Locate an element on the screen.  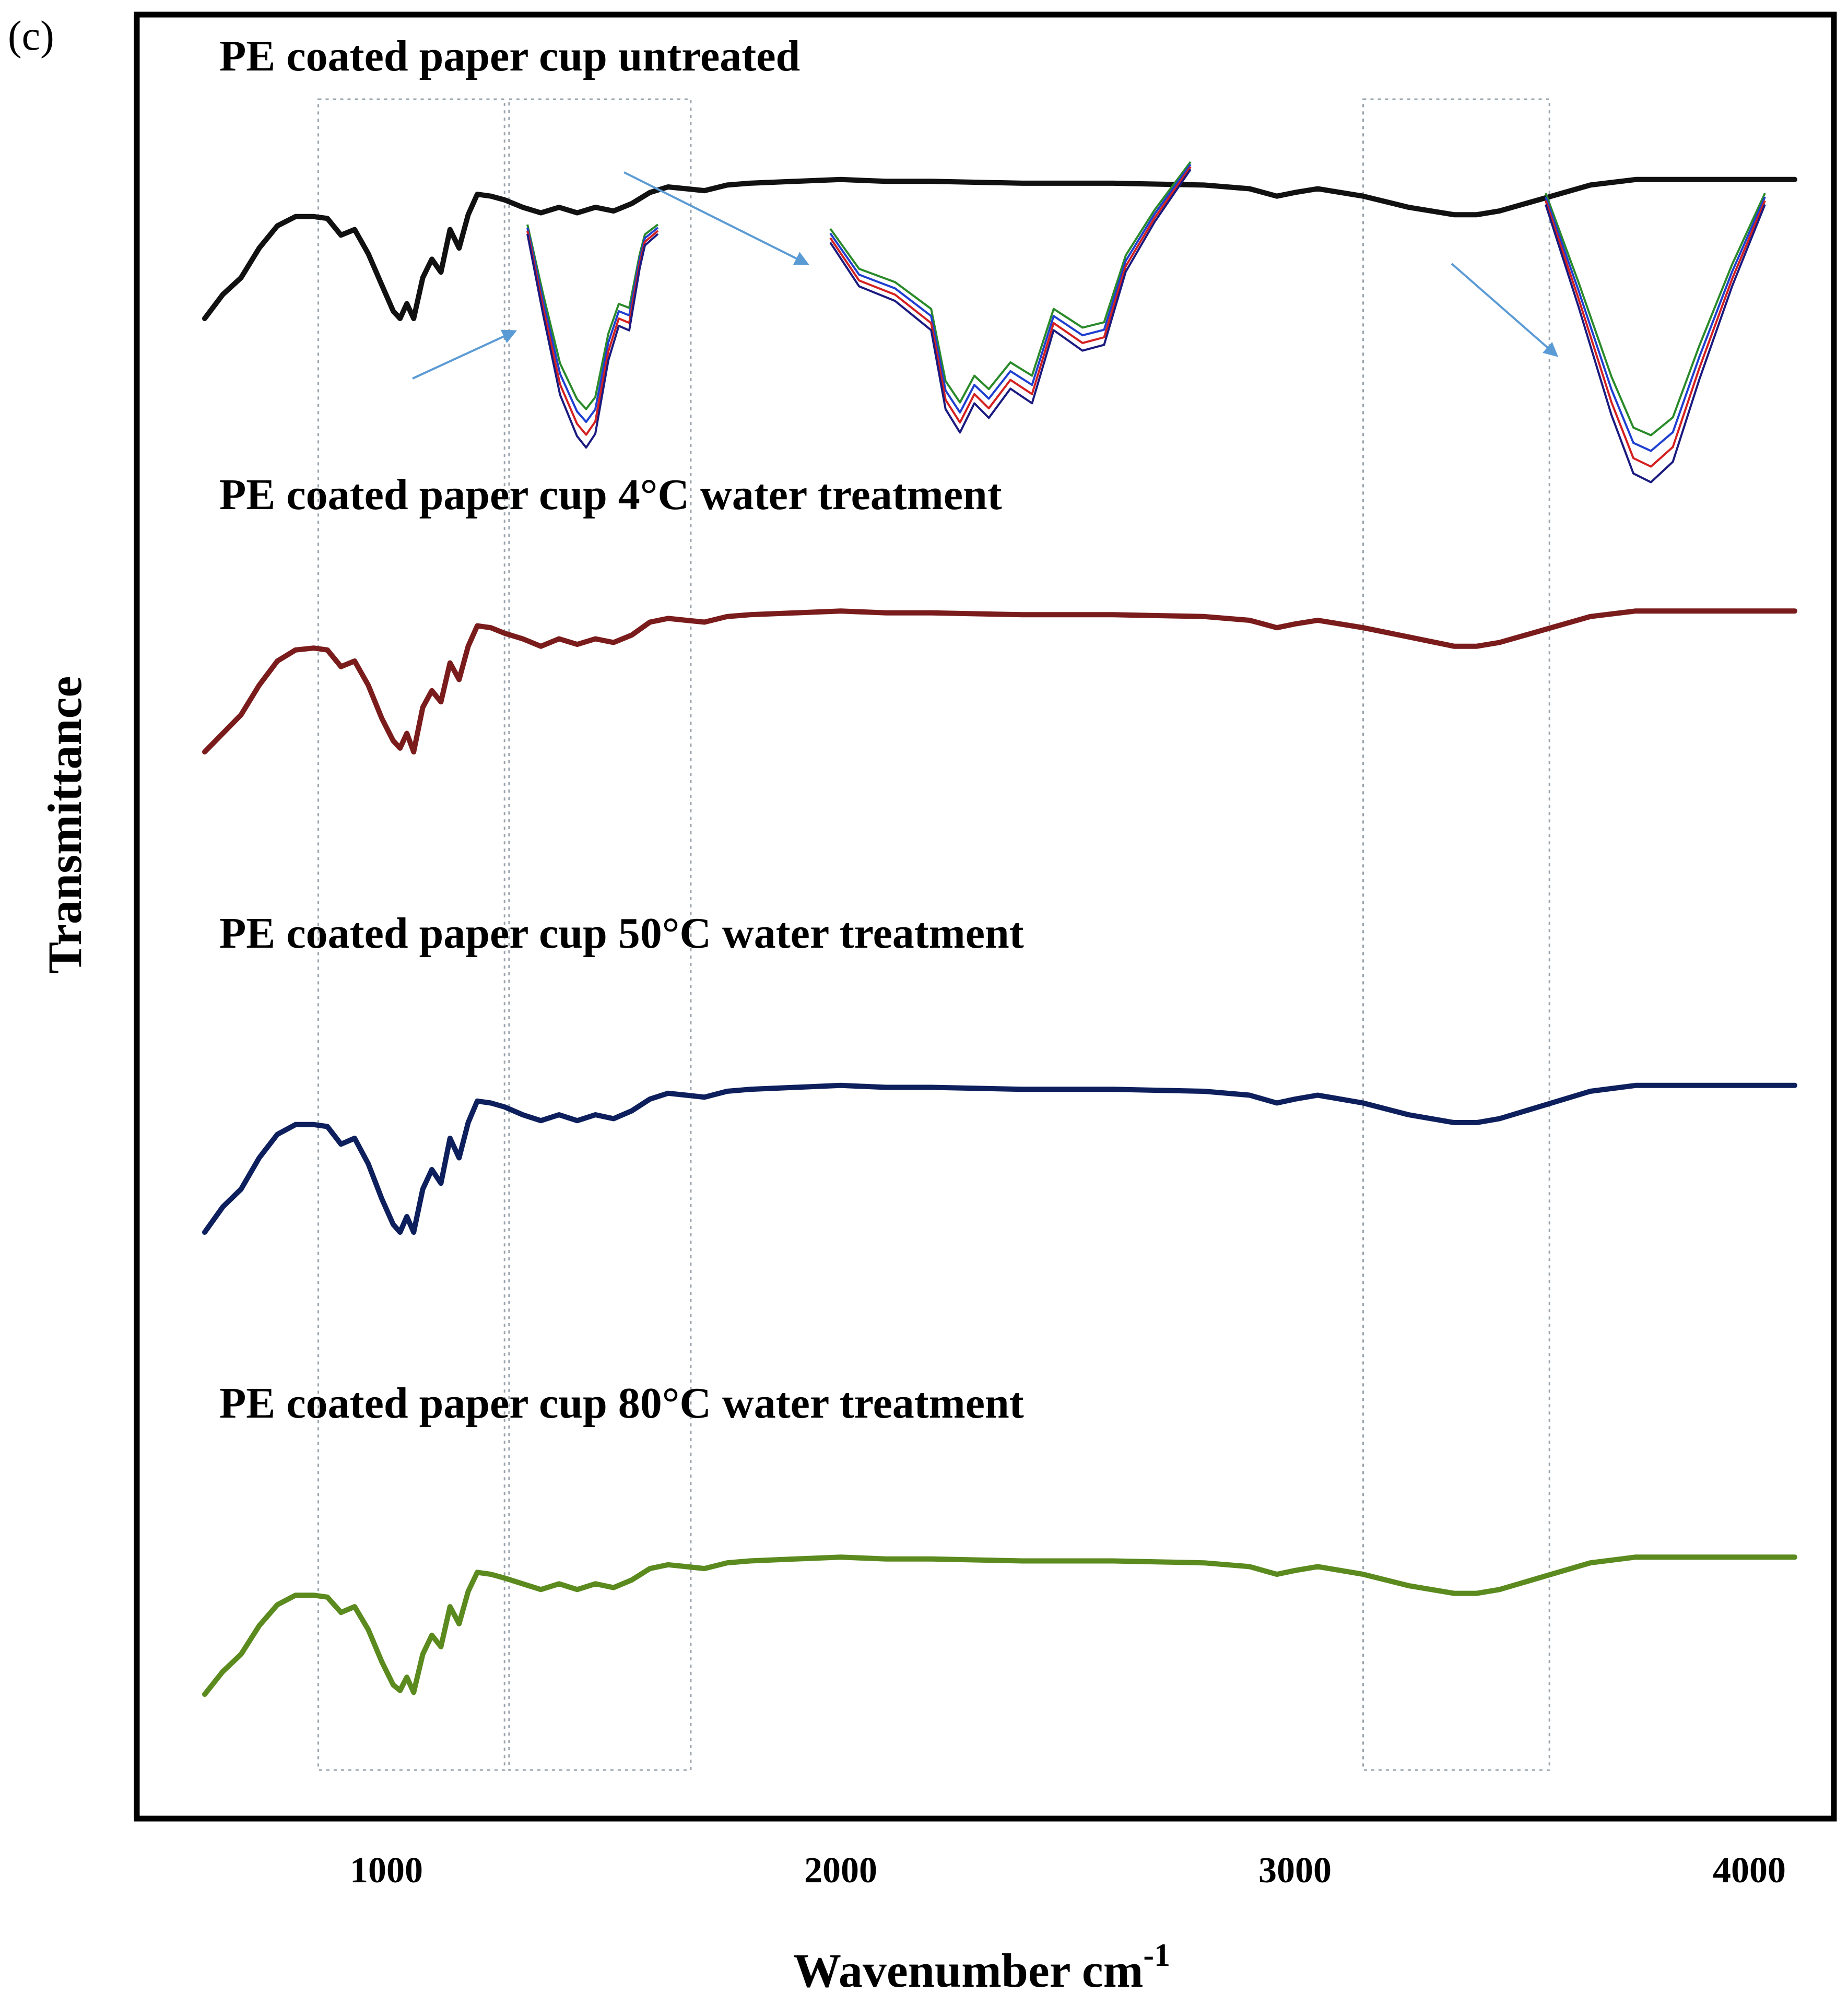
x-axis-title-text: Wavenumber cm is located at coordinates (968, 1970).